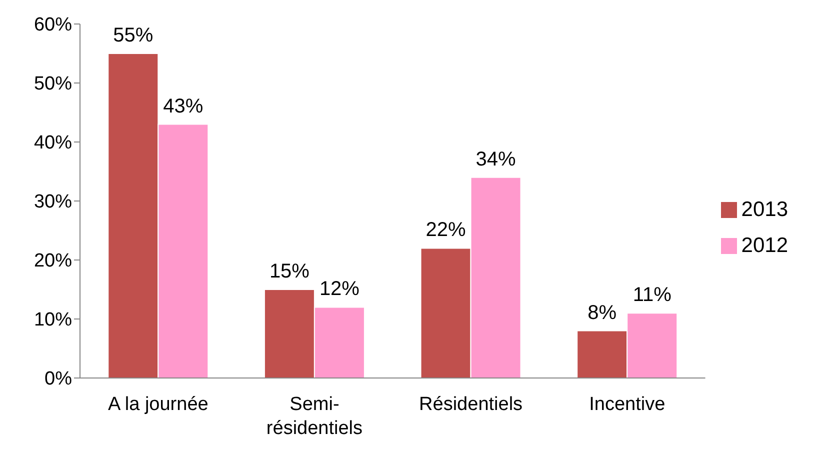  What do you see at coordinates (58, 379) in the screenshot?
I see `y-tick-label: 0%` at bounding box center [58, 379].